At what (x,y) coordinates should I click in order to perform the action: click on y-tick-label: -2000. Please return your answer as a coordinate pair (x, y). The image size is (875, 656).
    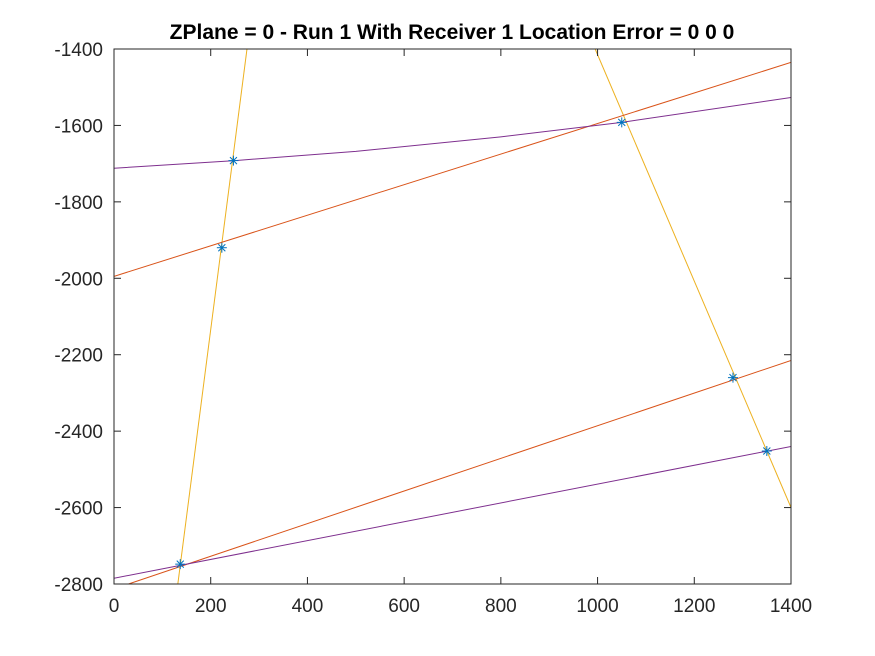
    Looking at the image, I should click on (78, 279).